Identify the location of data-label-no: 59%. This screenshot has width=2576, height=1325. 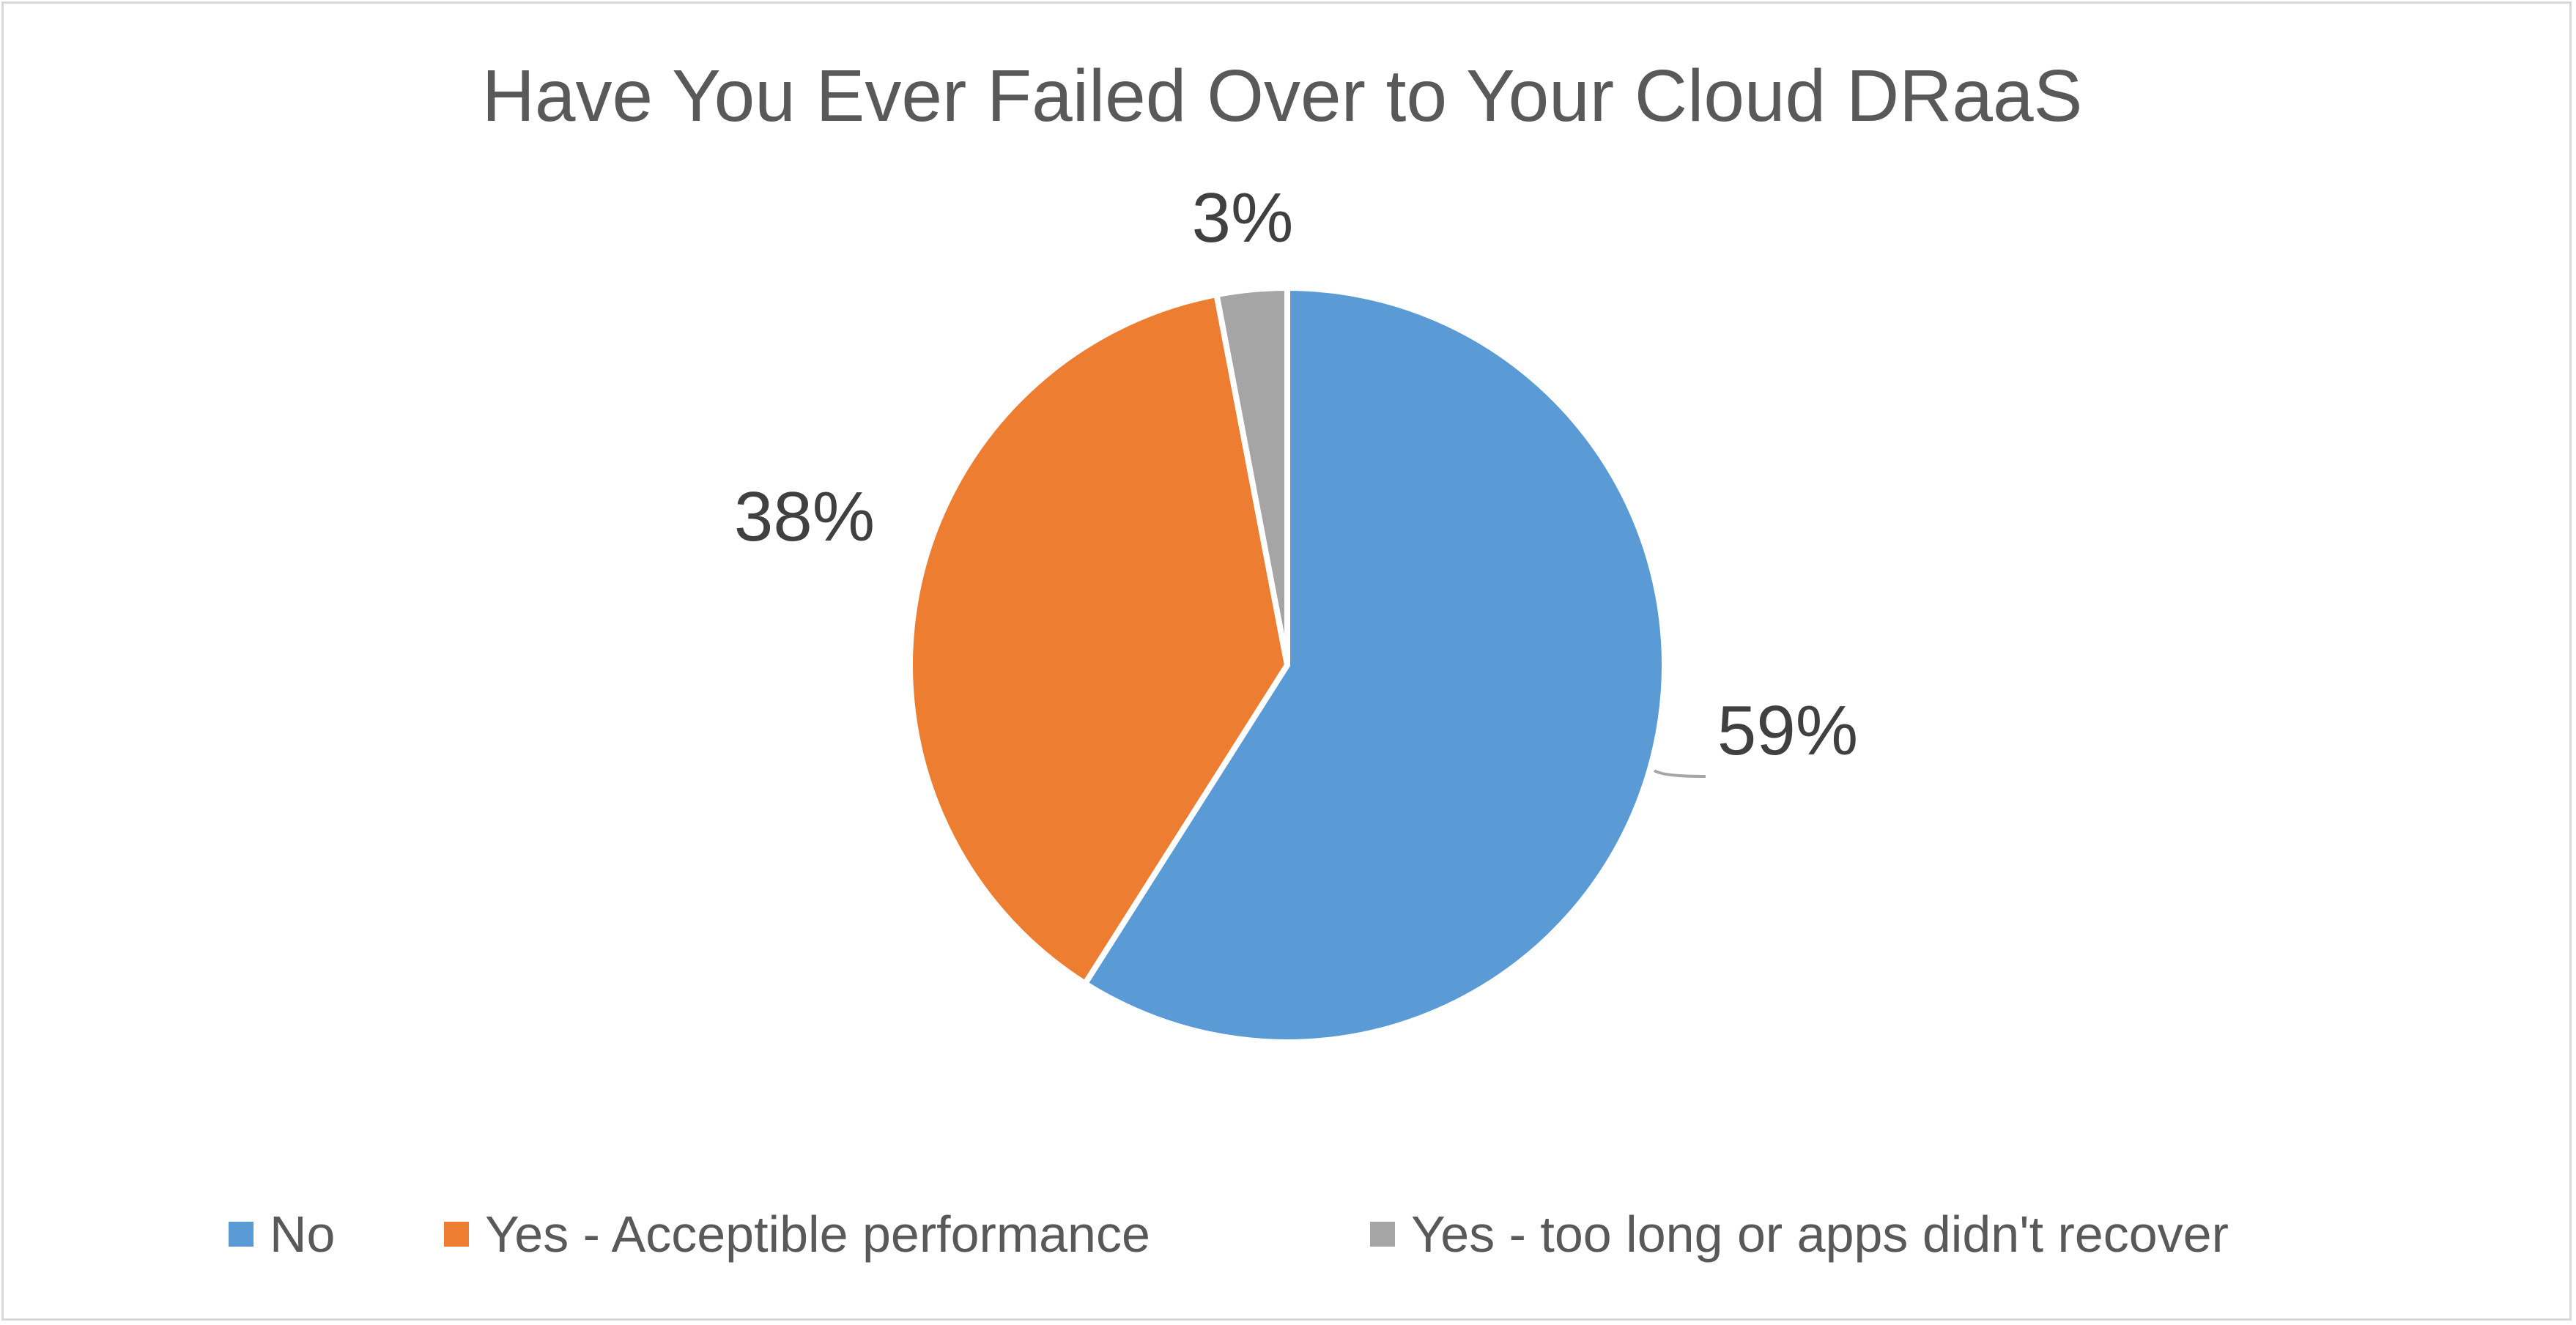
(1787, 731).